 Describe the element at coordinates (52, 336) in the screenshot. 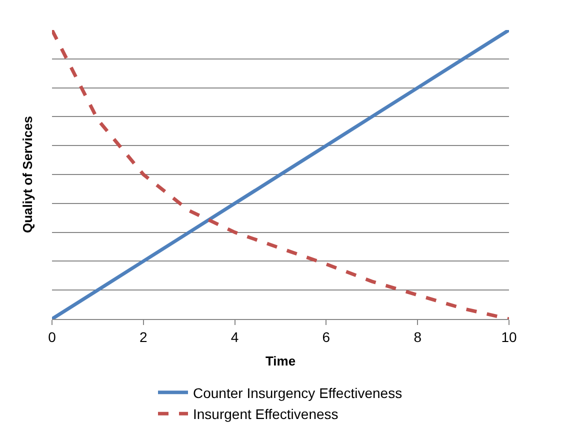

I see `x-tick-label: 0` at that location.